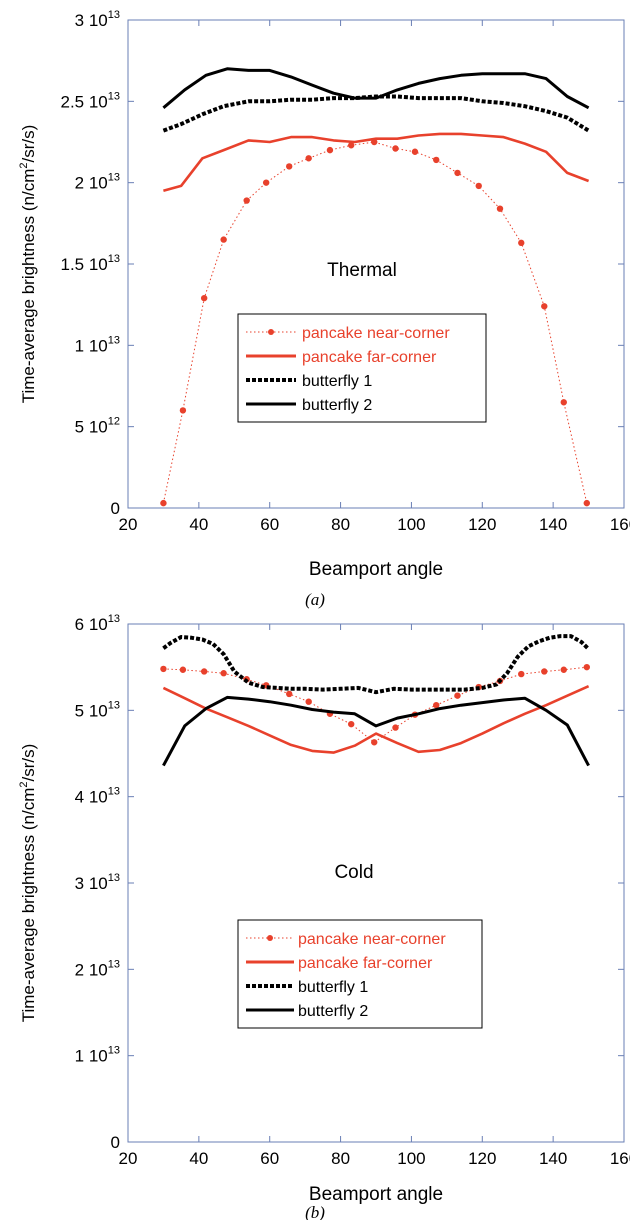 The height and width of the screenshot is (1220, 630). I want to click on series-pancake-far-corner, so click(376, 719).